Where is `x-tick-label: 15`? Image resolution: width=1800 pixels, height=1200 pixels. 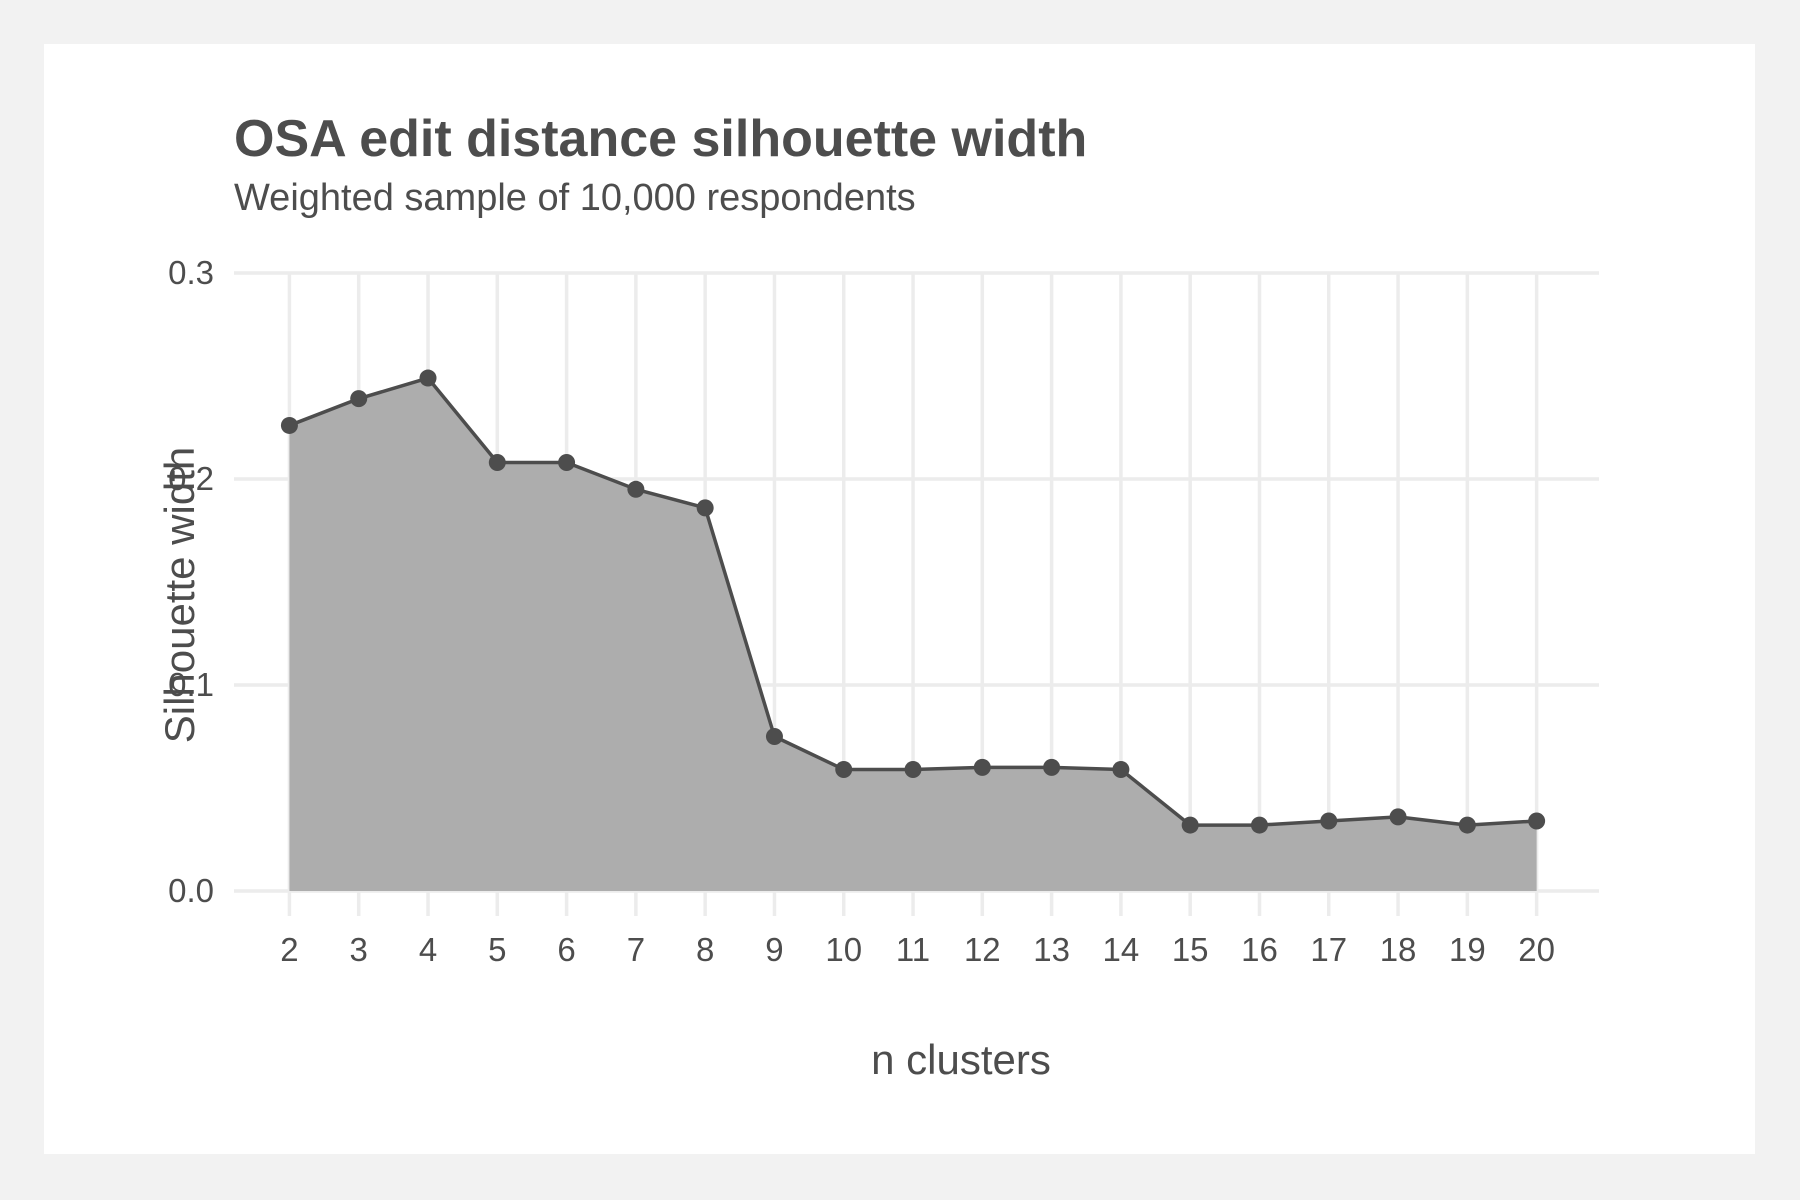 x-tick-label: 15 is located at coordinates (1190, 949).